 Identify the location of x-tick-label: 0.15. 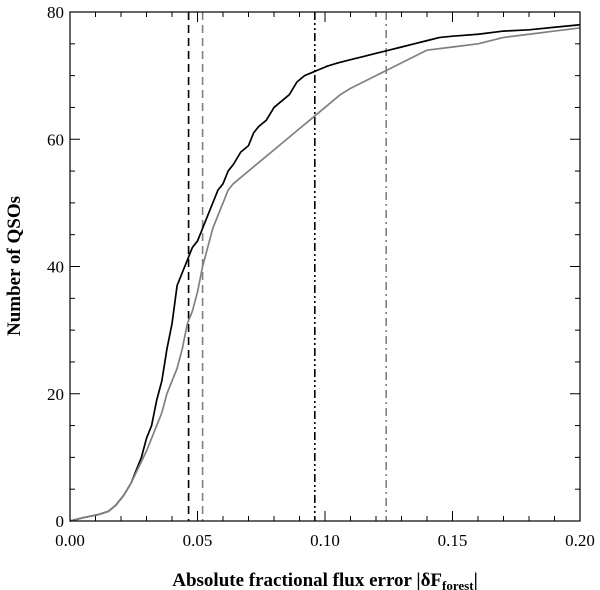
(453, 540).